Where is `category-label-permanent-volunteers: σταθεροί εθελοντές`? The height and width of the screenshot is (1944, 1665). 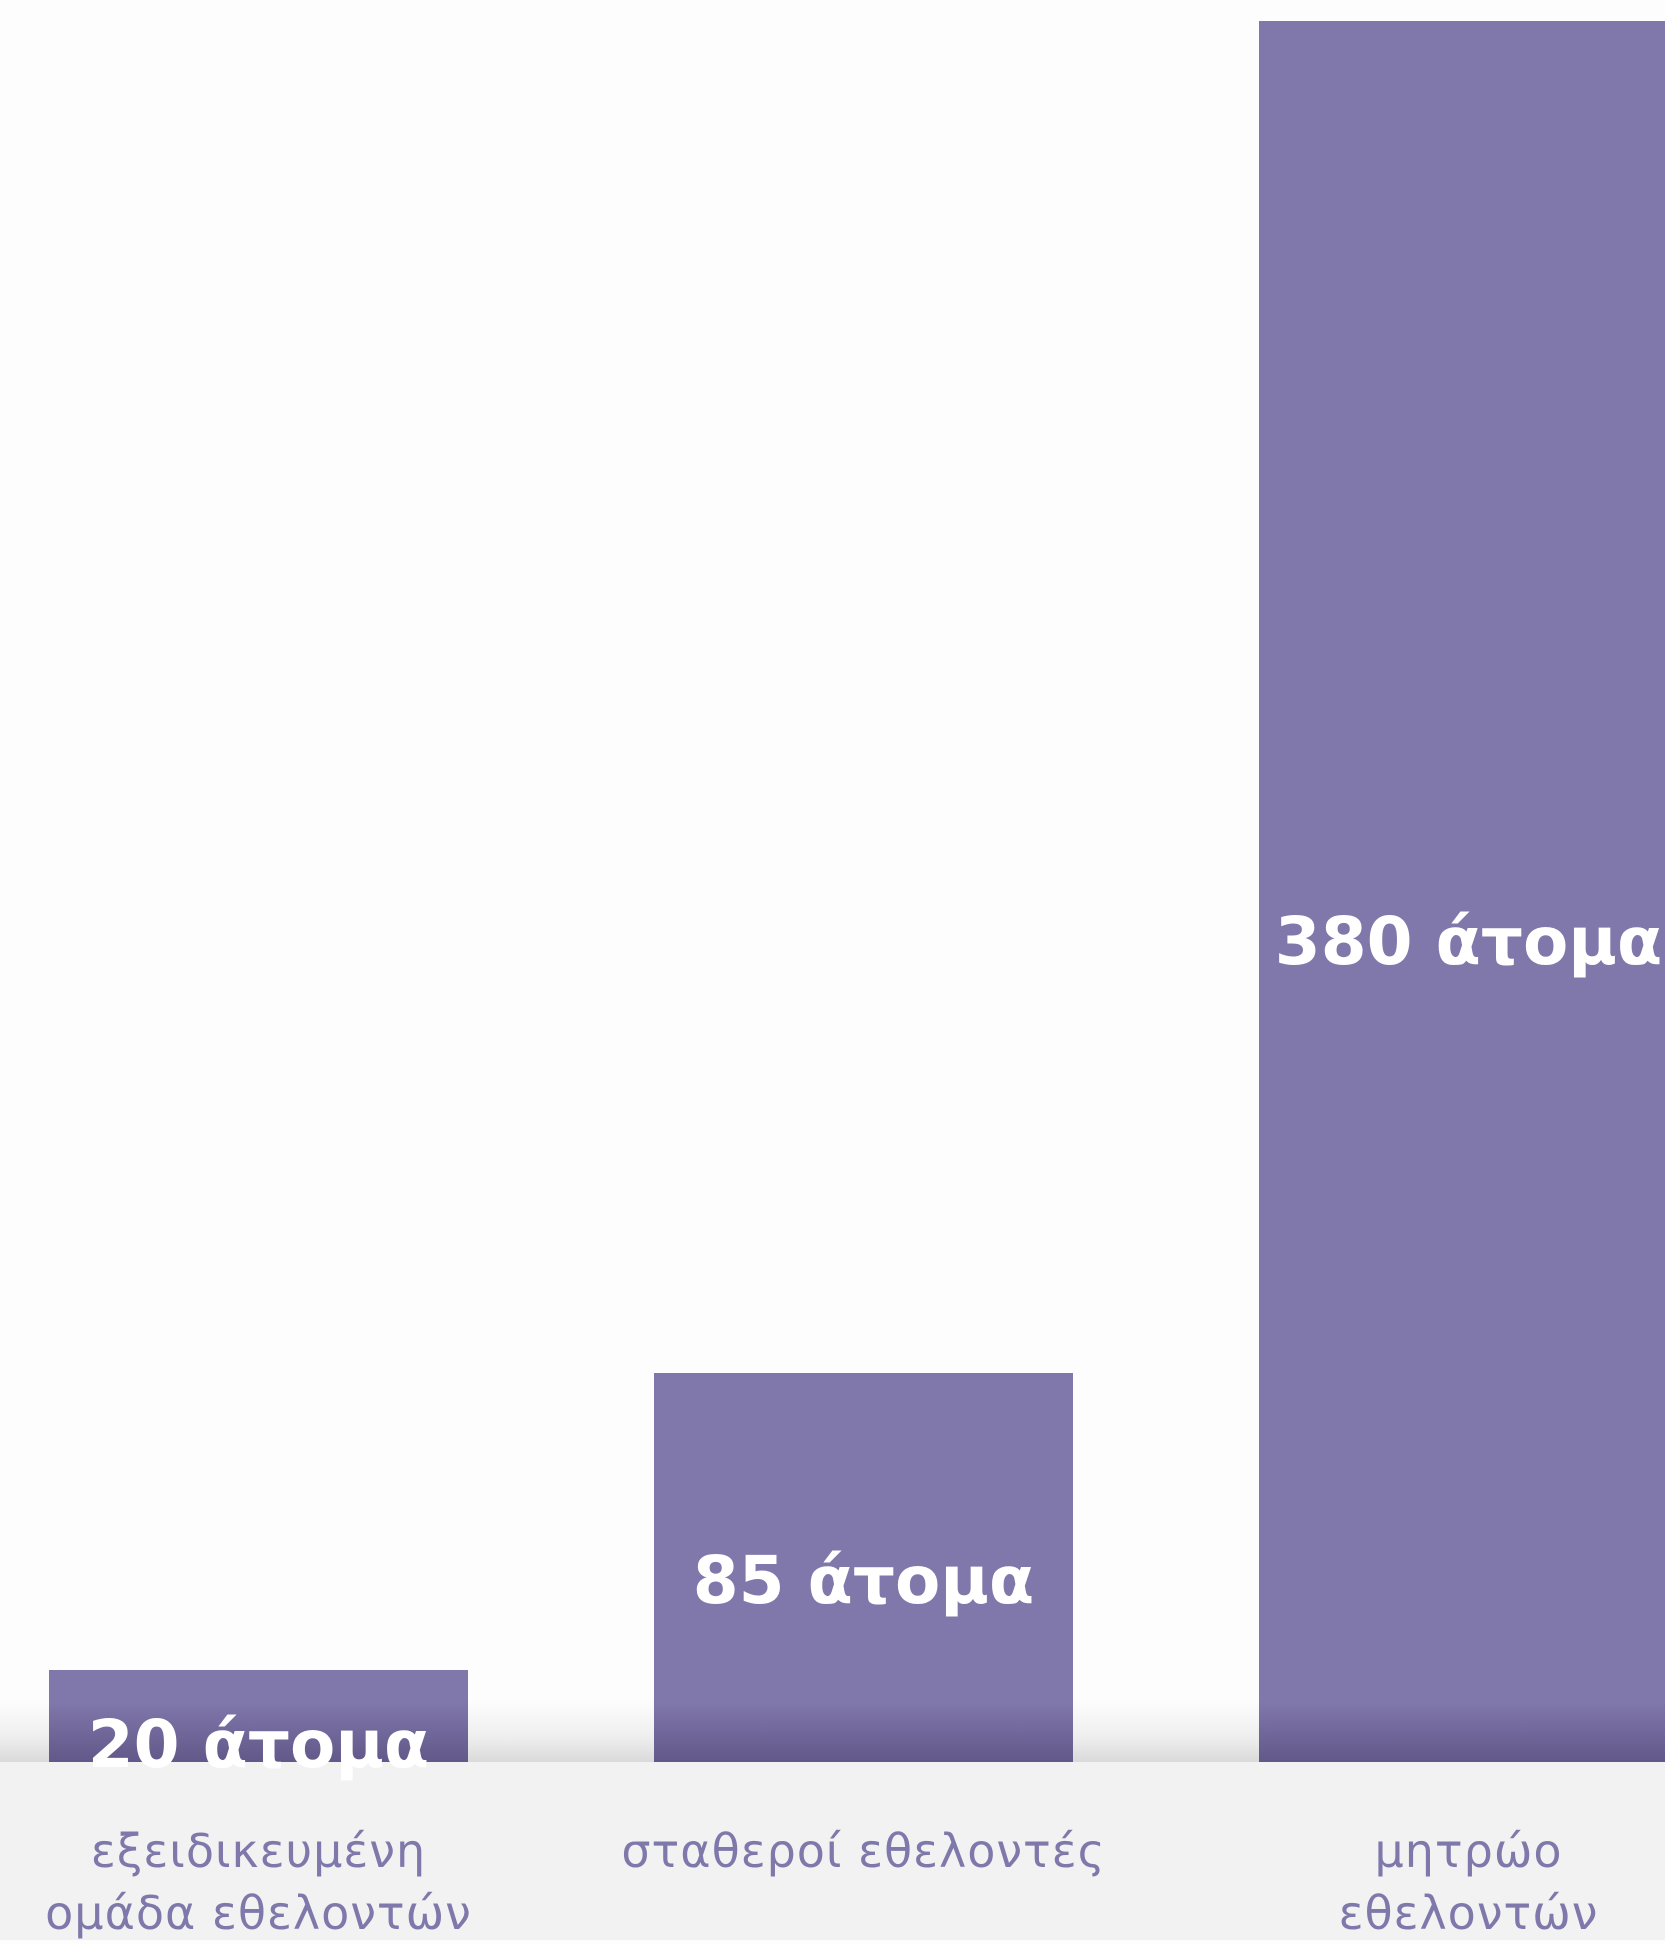
category-label-permanent-volunteers: σταθεροί εθελοντές is located at coordinates (863, 1851).